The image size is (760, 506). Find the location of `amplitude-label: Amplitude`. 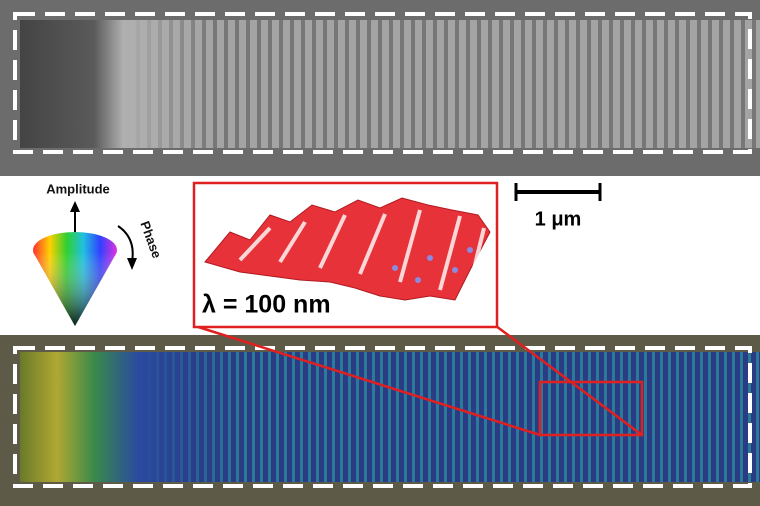

amplitude-label: Amplitude is located at coordinates (78, 188).